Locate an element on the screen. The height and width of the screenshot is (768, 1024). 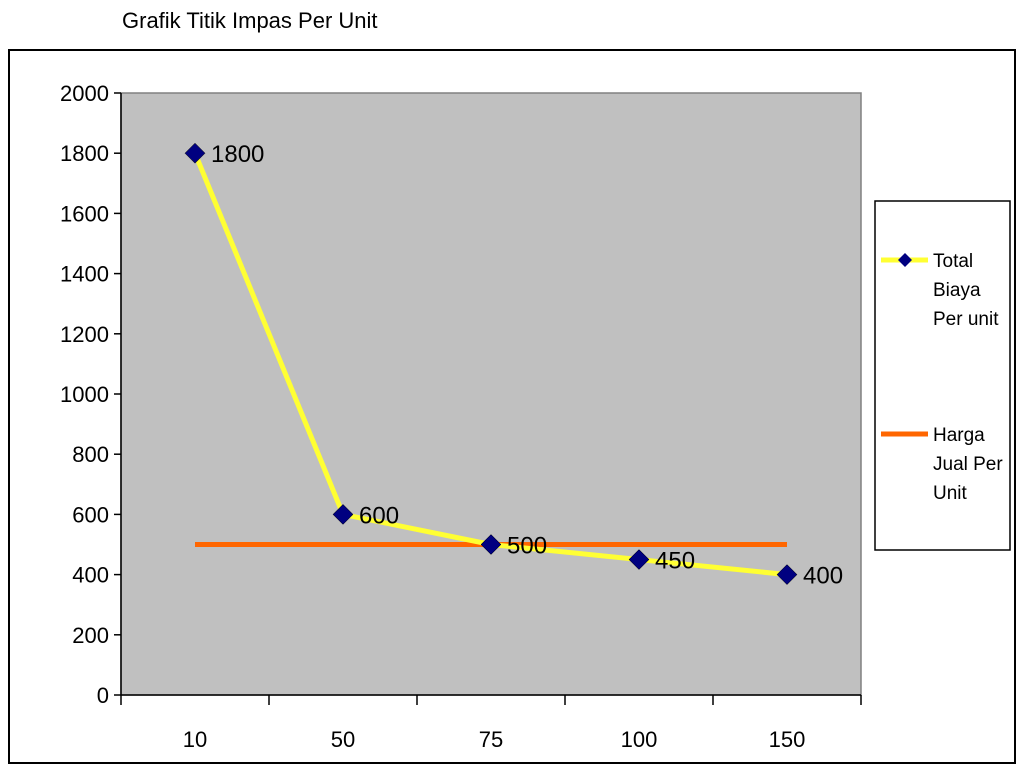
x-tick-label: 75 is located at coordinates (491, 739).